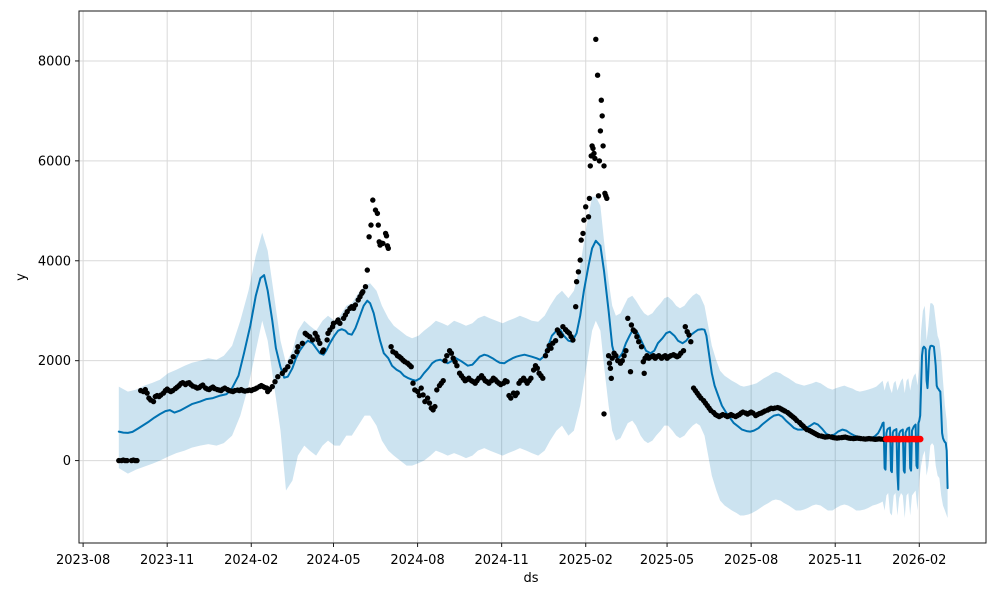 This screenshot has width=1000, height=600. Describe the element at coordinates (251, 560) in the screenshot. I see `x-tick-label: 2024-02` at that location.